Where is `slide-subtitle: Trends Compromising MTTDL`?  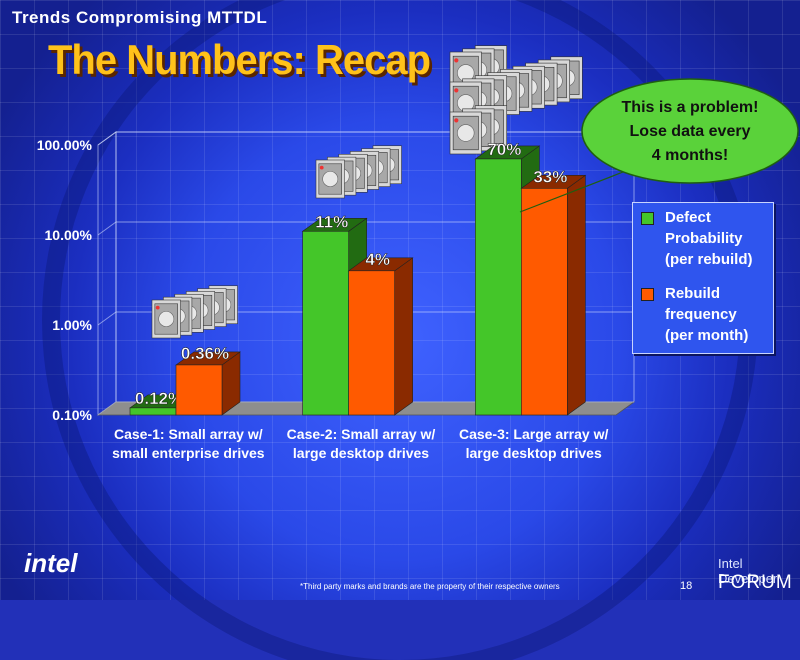
slide-subtitle: Trends Compromising MTTDL is located at coordinates (140, 17).